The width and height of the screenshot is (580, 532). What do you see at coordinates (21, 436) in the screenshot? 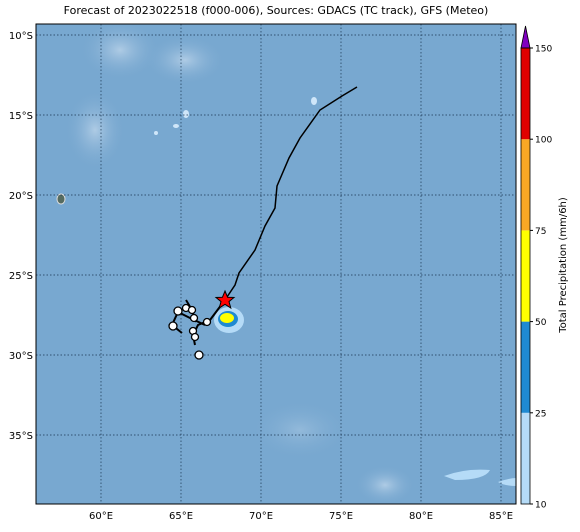
I see `lat-label: 35°S` at bounding box center [21, 436].